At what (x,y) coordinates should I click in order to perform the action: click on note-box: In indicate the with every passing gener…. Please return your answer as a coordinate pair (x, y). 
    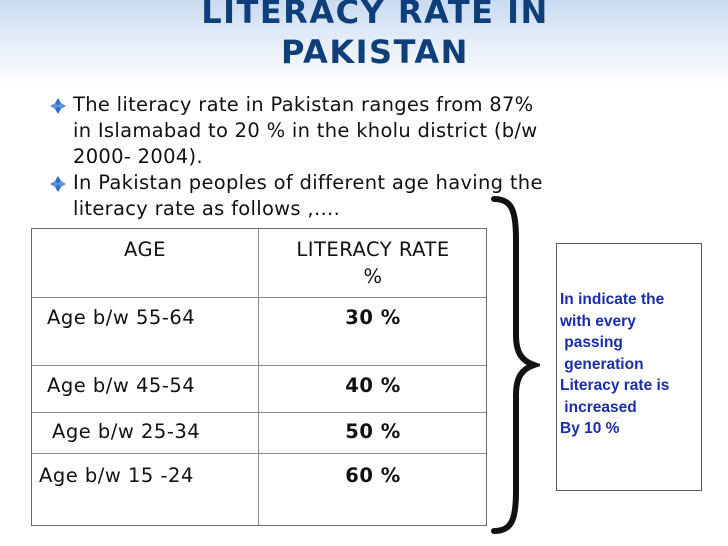
    Looking at the image, I should click on (629, 367).